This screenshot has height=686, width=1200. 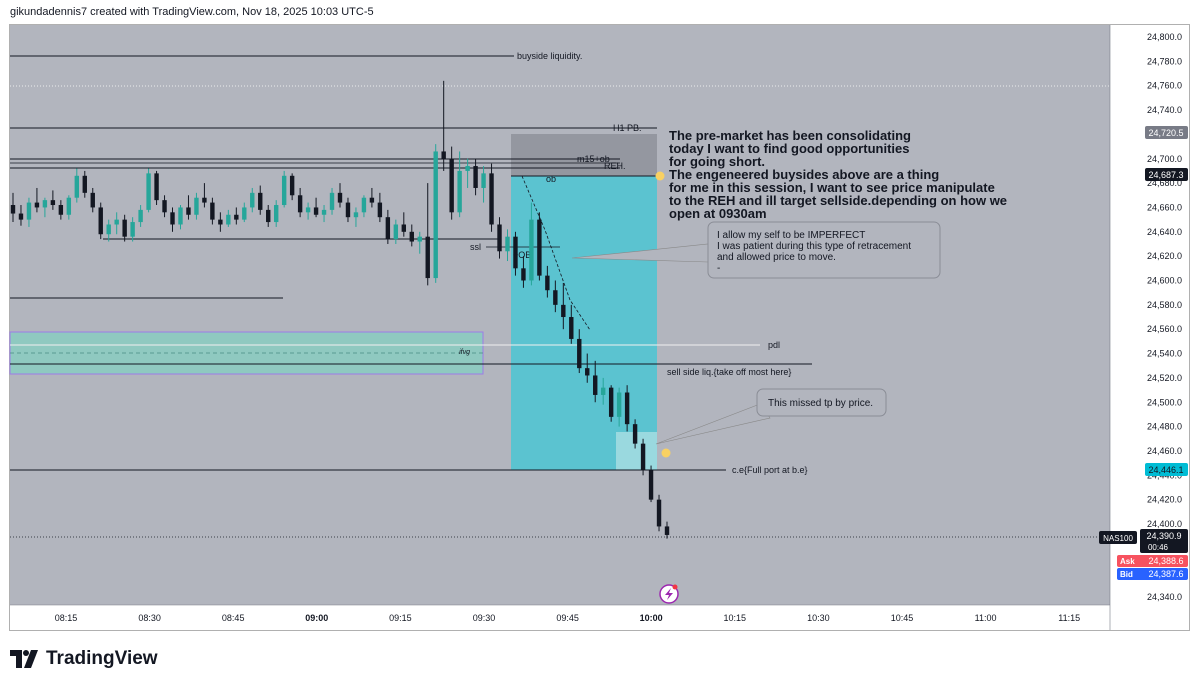 What do you see at coordinates (1164, 500) in the screenshot?
I see `price-tick-label: 24,420.0` at bounding box center [1164, 500].